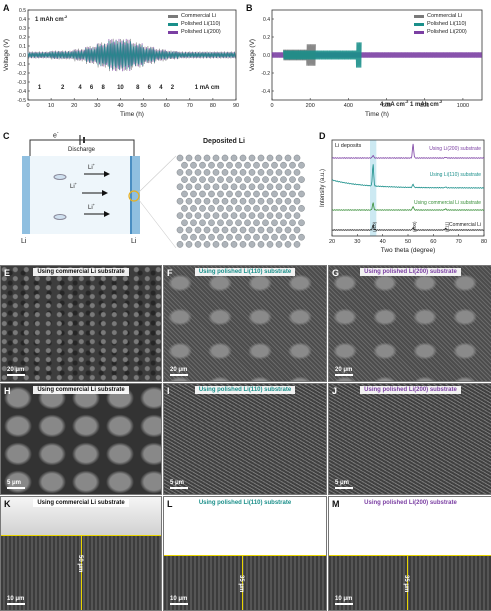 Image resolution: width=491 pixels, height=611 pixels. What do you see at coordinates (409, 323) in the screenshot?
I see `sem-image-g: Using polished Li(200) substrate G 20 μm` at bounding box center [409, 323].